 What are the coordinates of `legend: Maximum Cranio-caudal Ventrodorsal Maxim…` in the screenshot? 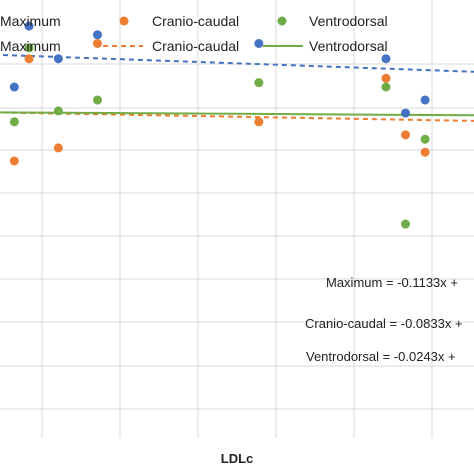 It's located at (194, 33).